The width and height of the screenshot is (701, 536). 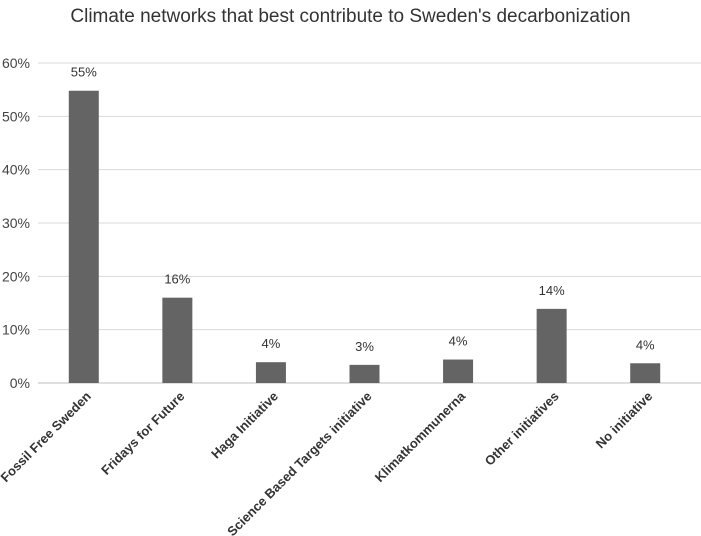 I want to click on y-tick-label: 40%, so click(x=16, y=170).